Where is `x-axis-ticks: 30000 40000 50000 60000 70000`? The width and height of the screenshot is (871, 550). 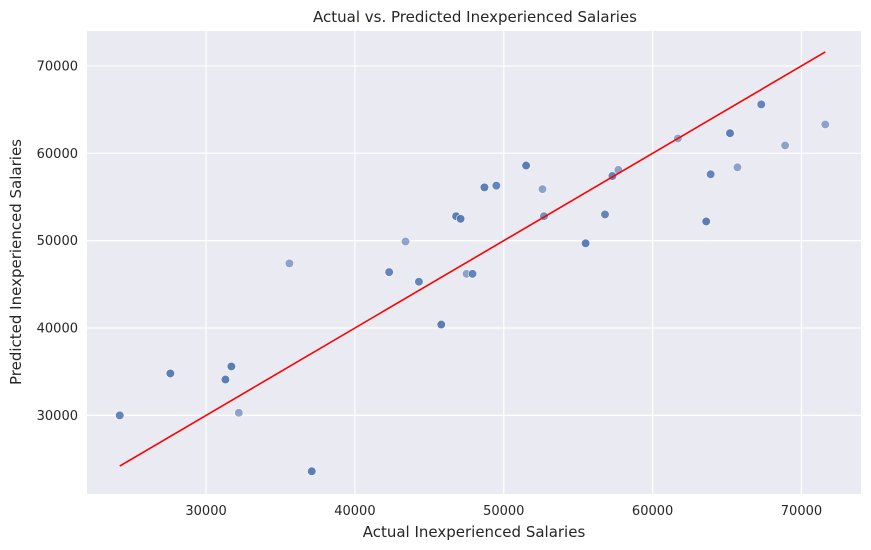
x-axis-ticks: 30000 40000 50000 60000 70000 is located at coordinates (503, 511).